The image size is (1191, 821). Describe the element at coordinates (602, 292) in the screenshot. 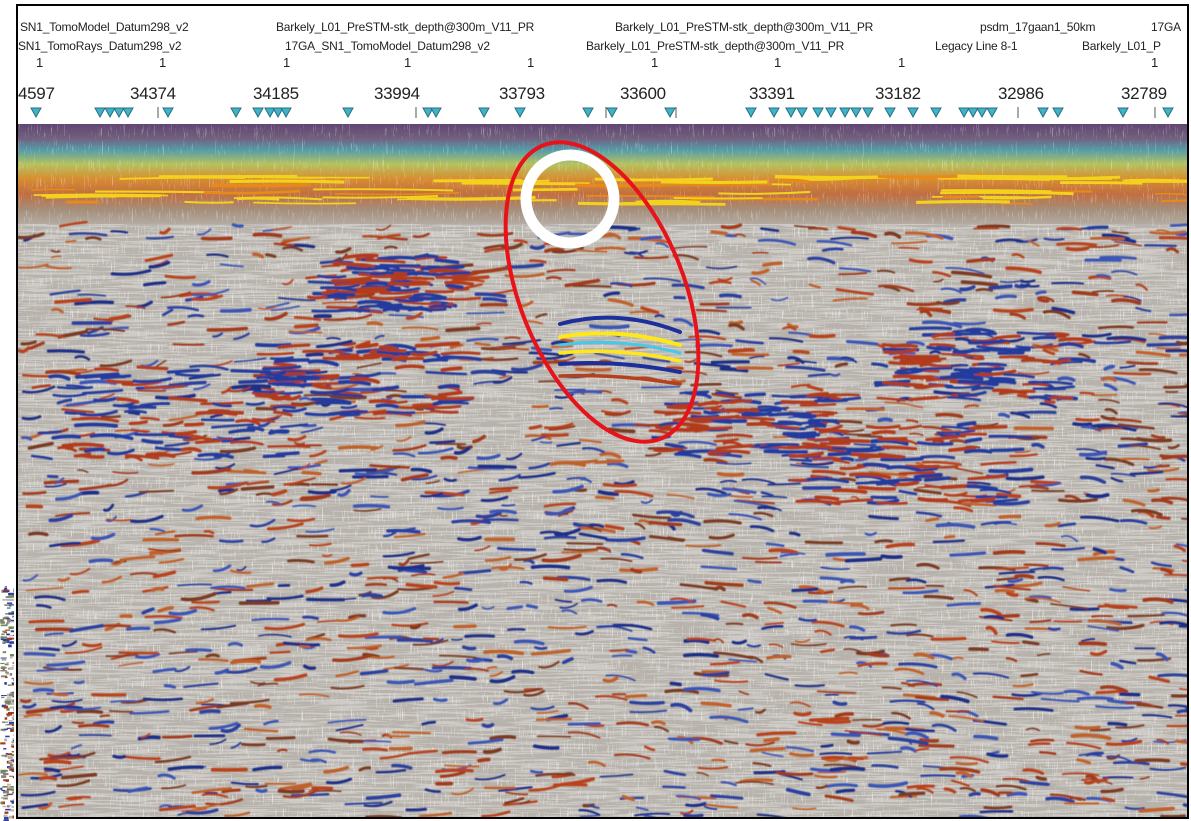

I see `red-highlight-ellipse` at that location.